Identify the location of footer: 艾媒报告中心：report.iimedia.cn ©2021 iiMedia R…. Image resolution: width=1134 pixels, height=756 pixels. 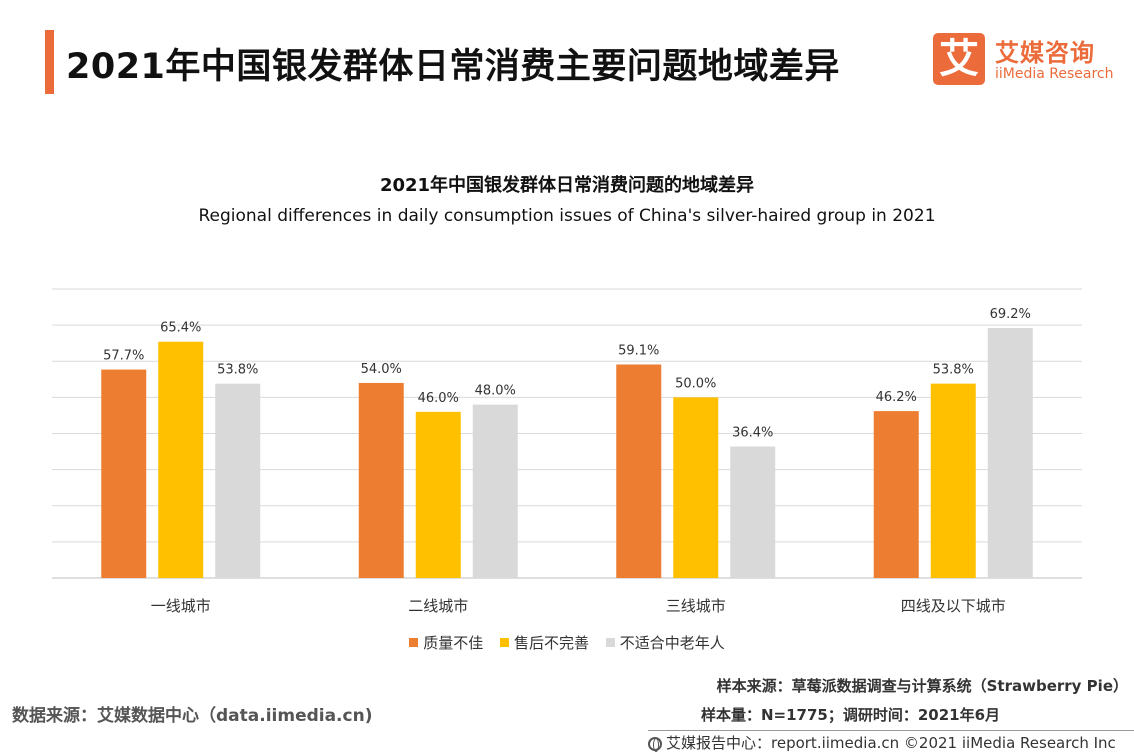
(882, 742).